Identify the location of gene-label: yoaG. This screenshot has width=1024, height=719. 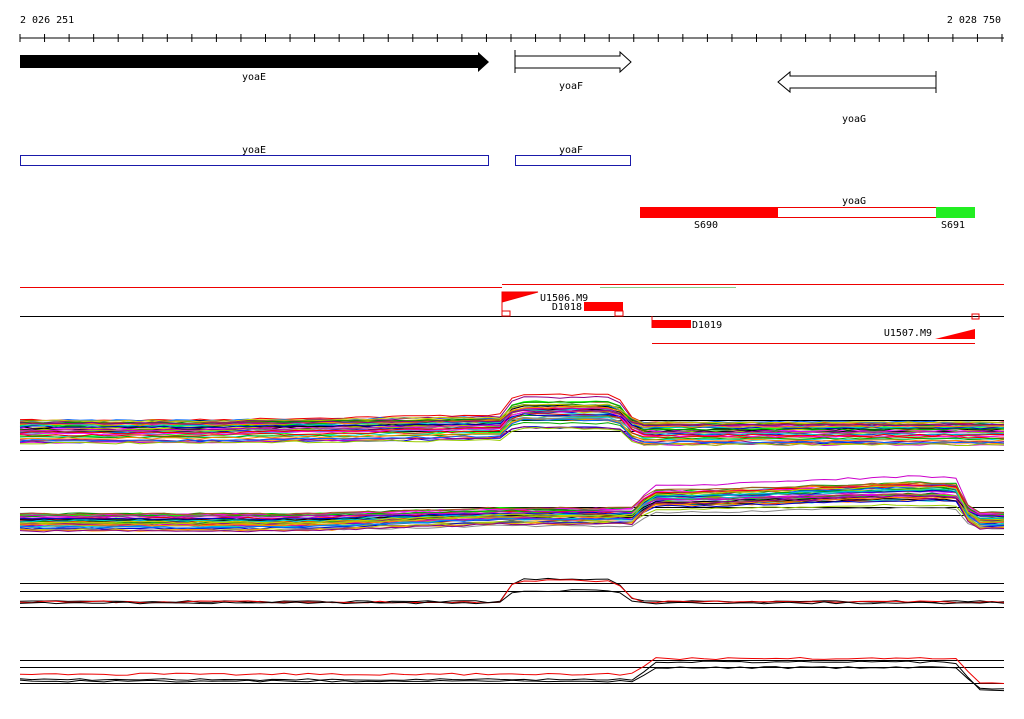
(854, 119).